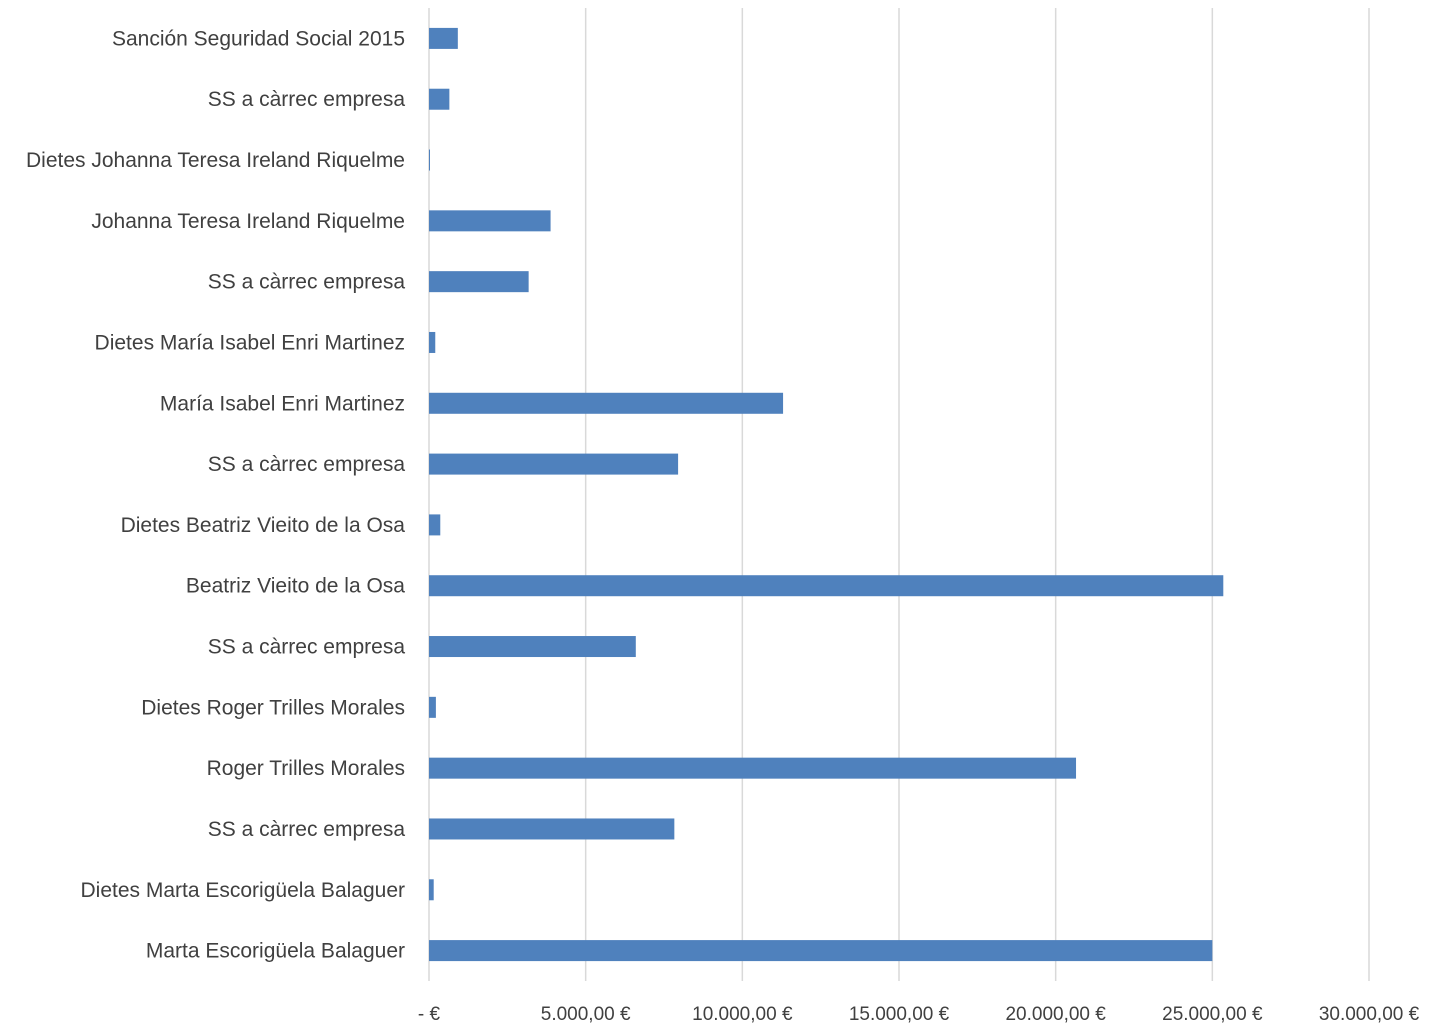 Image resolution: width=1433 pixels, height=1025 pixels. What do you see at coordinates (1369, 1014) in the screenshot?
I see `x-tick-label: 30.000,00 €` at bounding box center [1369, 1014].